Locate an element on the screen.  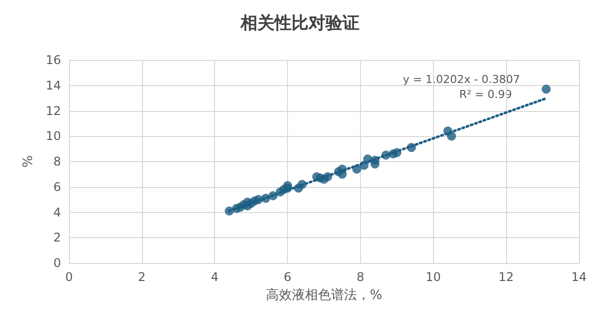
x-axis-title: 高效液相色谱法，% is located at coordinates (324, 295).